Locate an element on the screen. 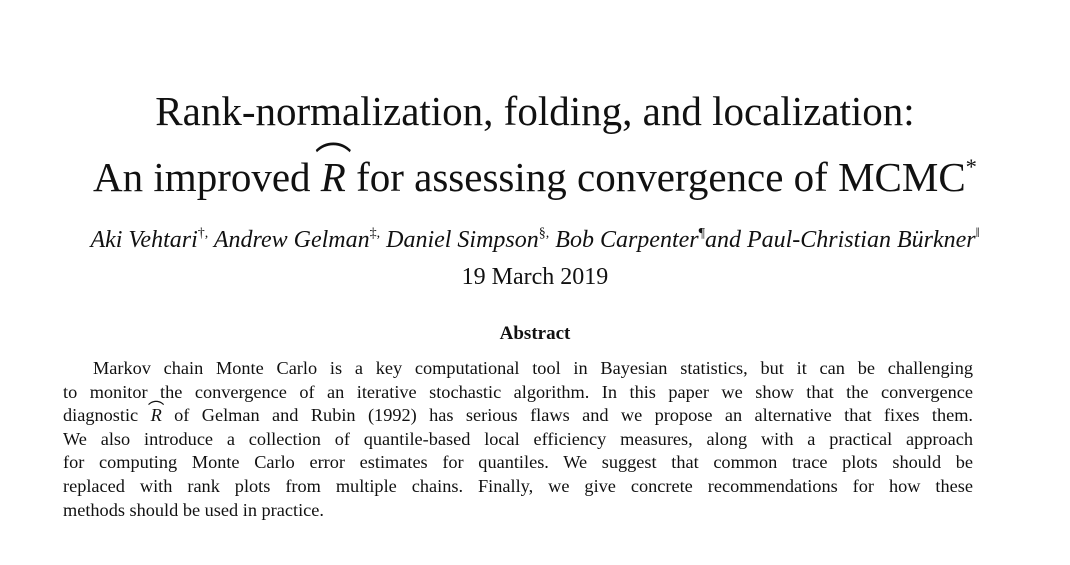  author-affiliation-mark: §, is located at coordinates (544, 233).